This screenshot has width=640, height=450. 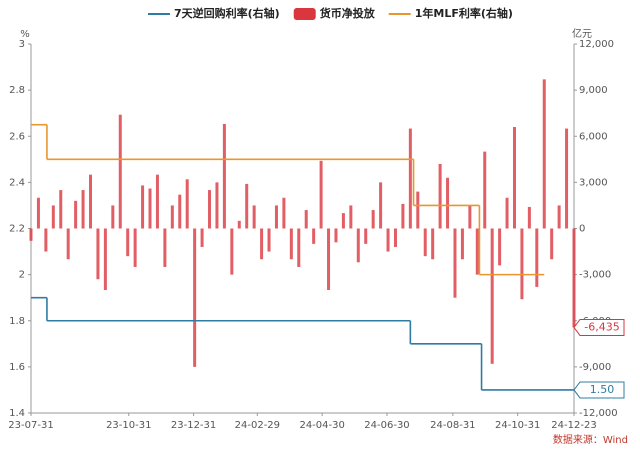 I want to click on y2-tick-label: 0, so click(x=582, y=229).